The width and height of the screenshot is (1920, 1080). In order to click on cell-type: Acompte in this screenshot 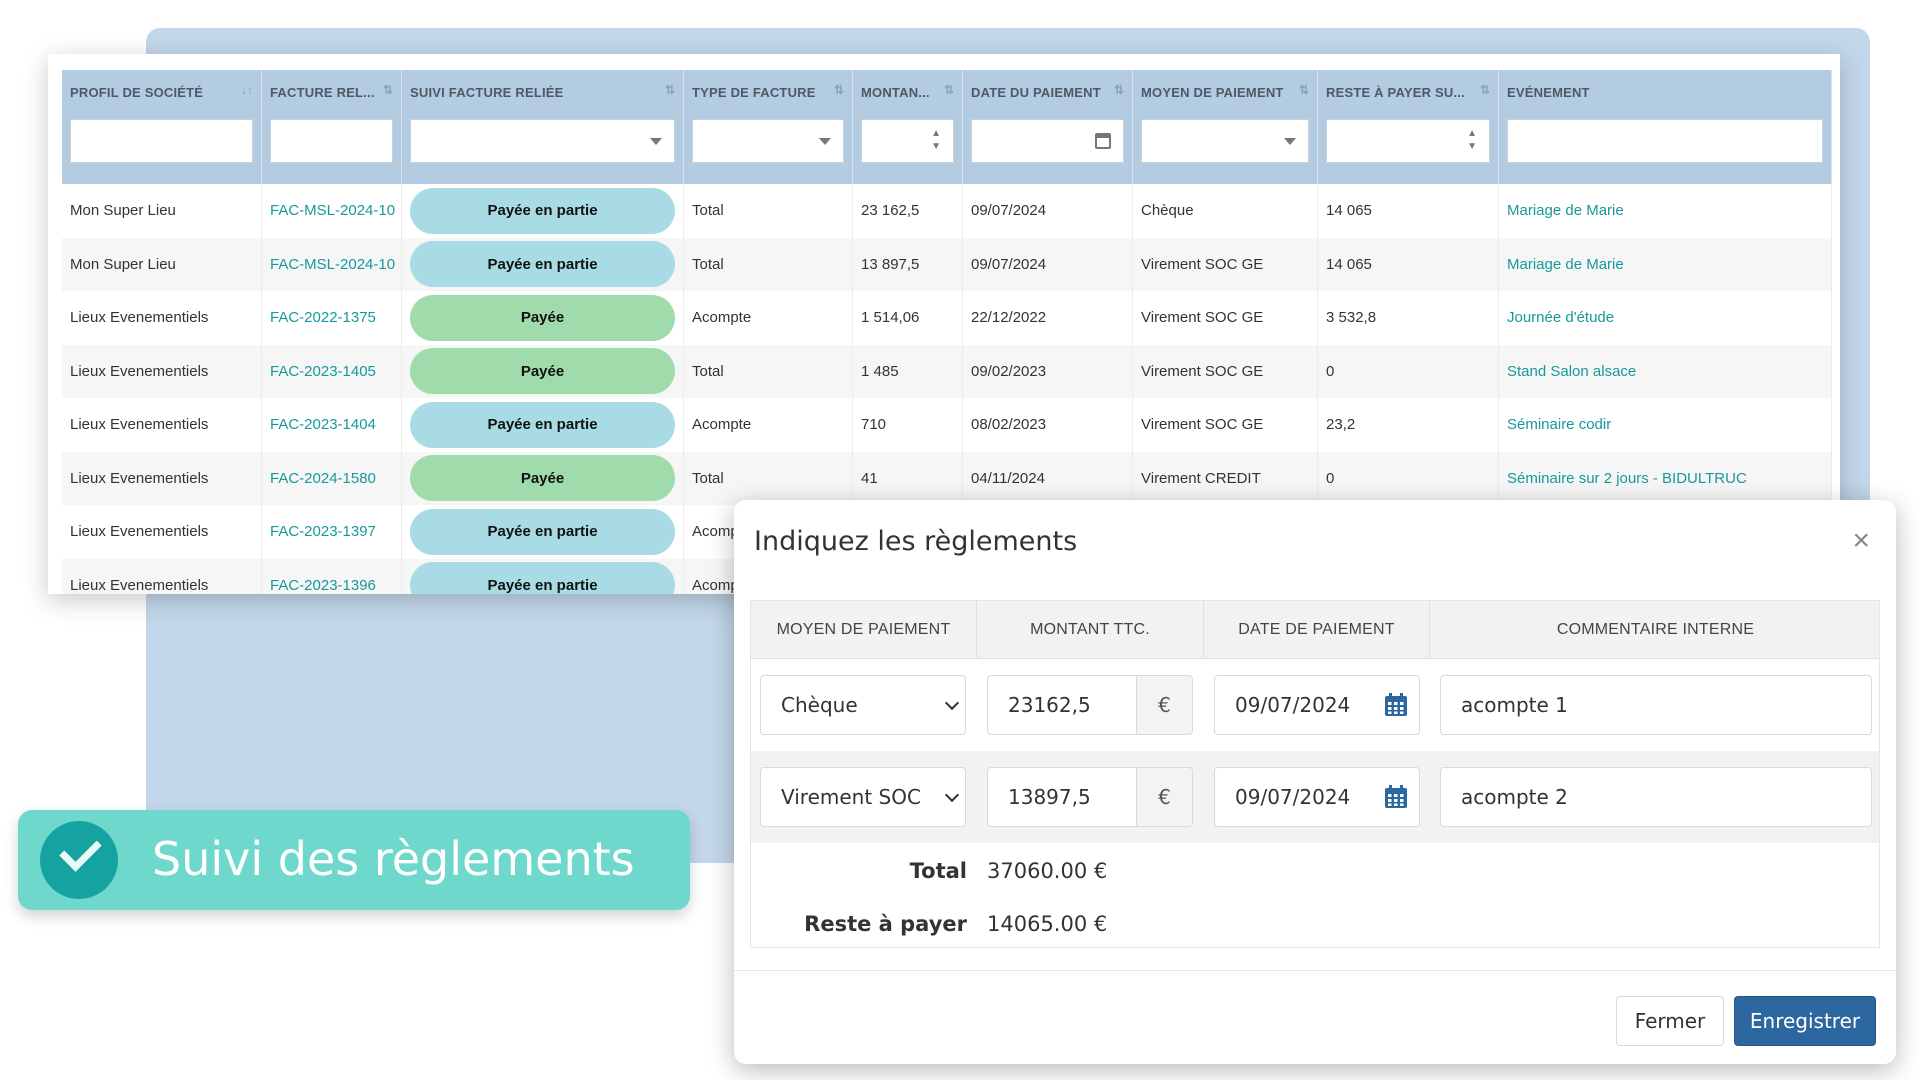, I will do `click(768, 425)`.